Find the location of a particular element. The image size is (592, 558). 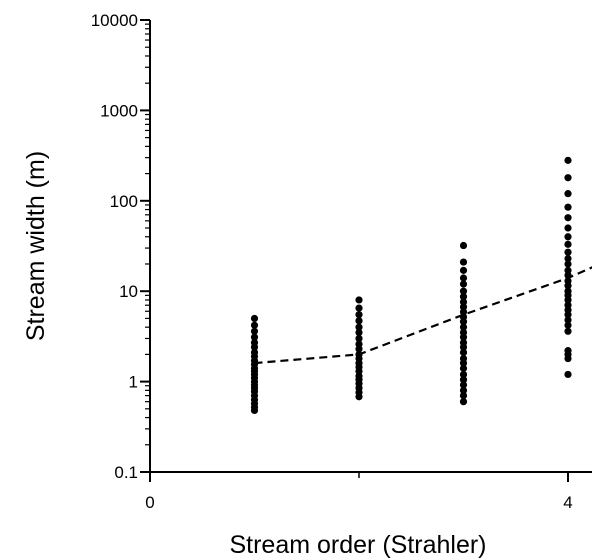

y-tick-label: 100 is located at coordinates (124, 201).